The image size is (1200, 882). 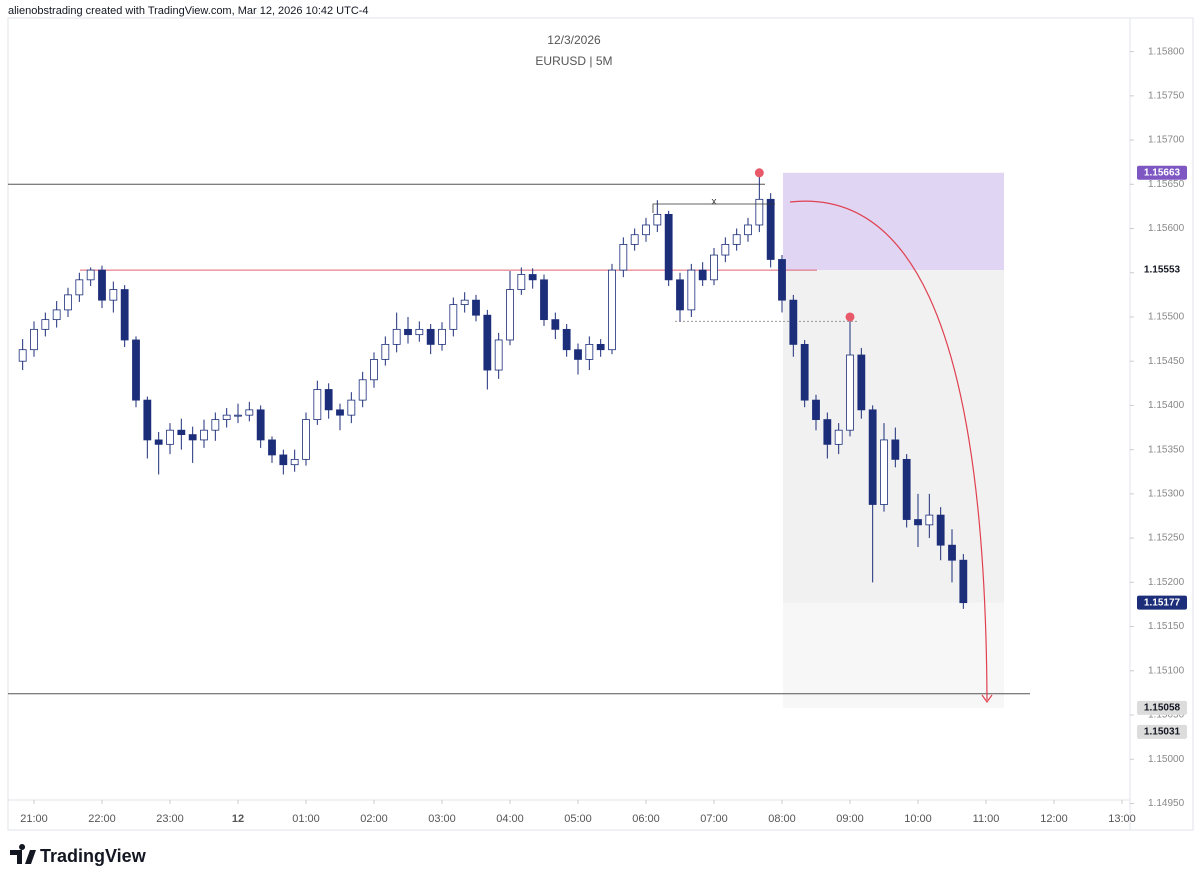 I want to click on chart-title: 12/3/2026, so click(x=574, y=40).